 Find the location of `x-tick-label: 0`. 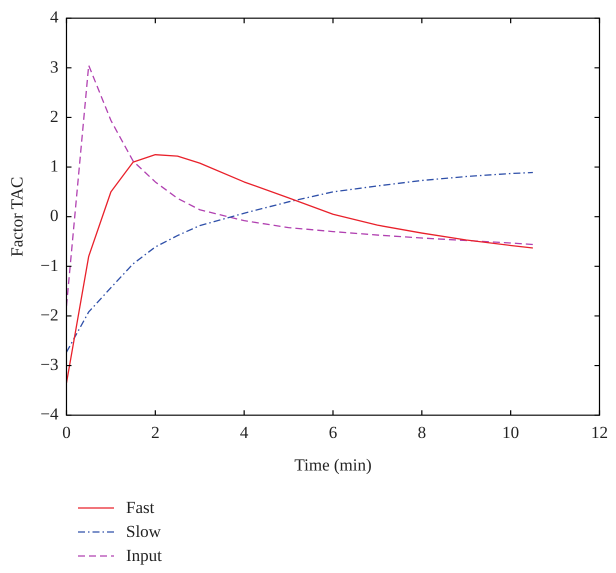

x-tick-label: 0 is located at coordinates (66, 432).